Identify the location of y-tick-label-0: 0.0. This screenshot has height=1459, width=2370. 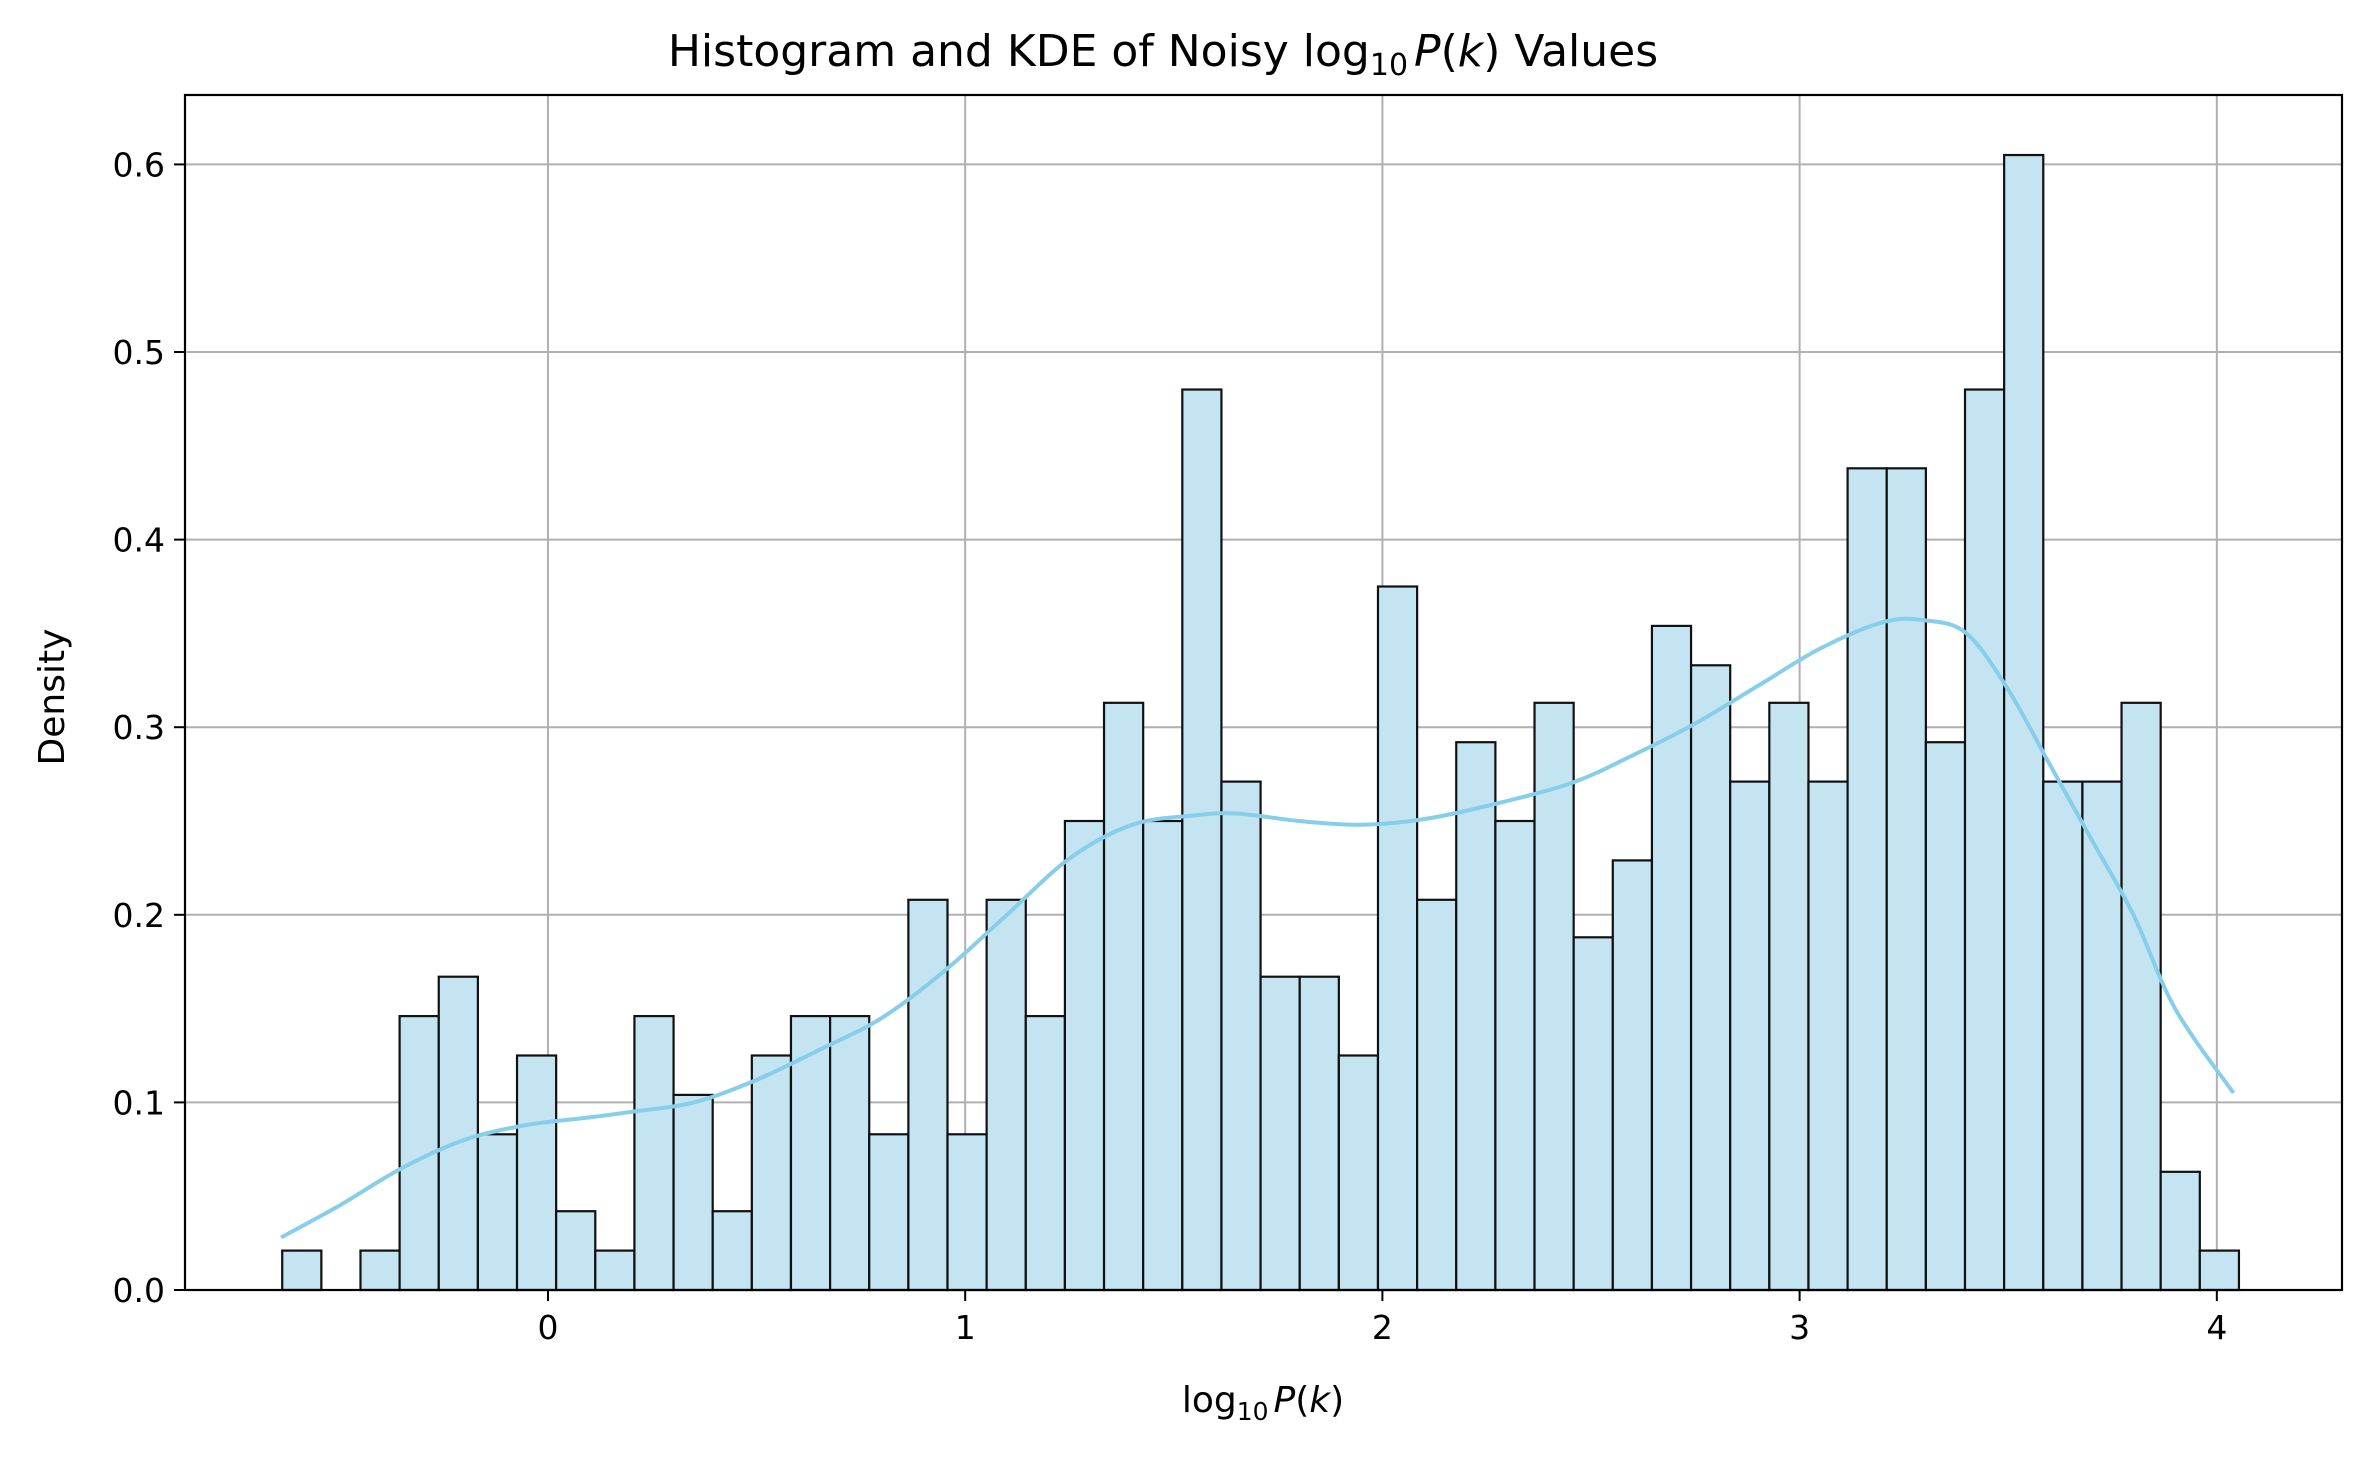
(139, 1290).